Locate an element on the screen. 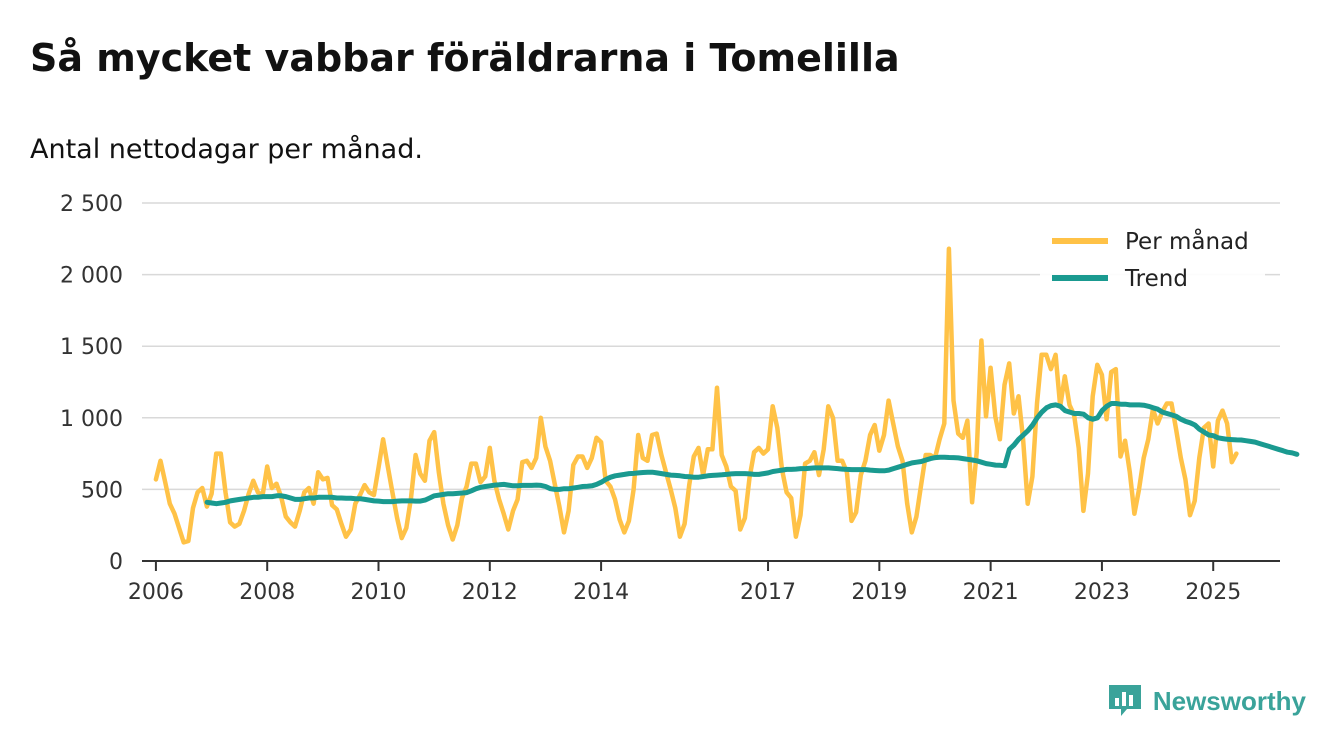 This screenshot has width=1340, height=753. legend-label: Per månad is located at coordinates (1187, 241).